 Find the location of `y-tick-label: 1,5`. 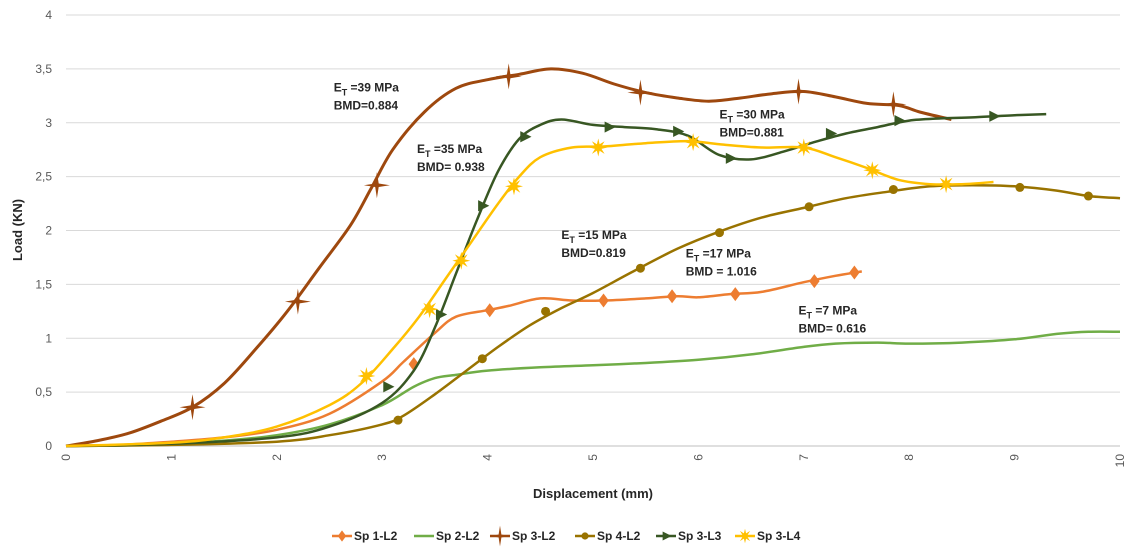

y-tick-label: 1,5 is located at coordinates (43, 284).